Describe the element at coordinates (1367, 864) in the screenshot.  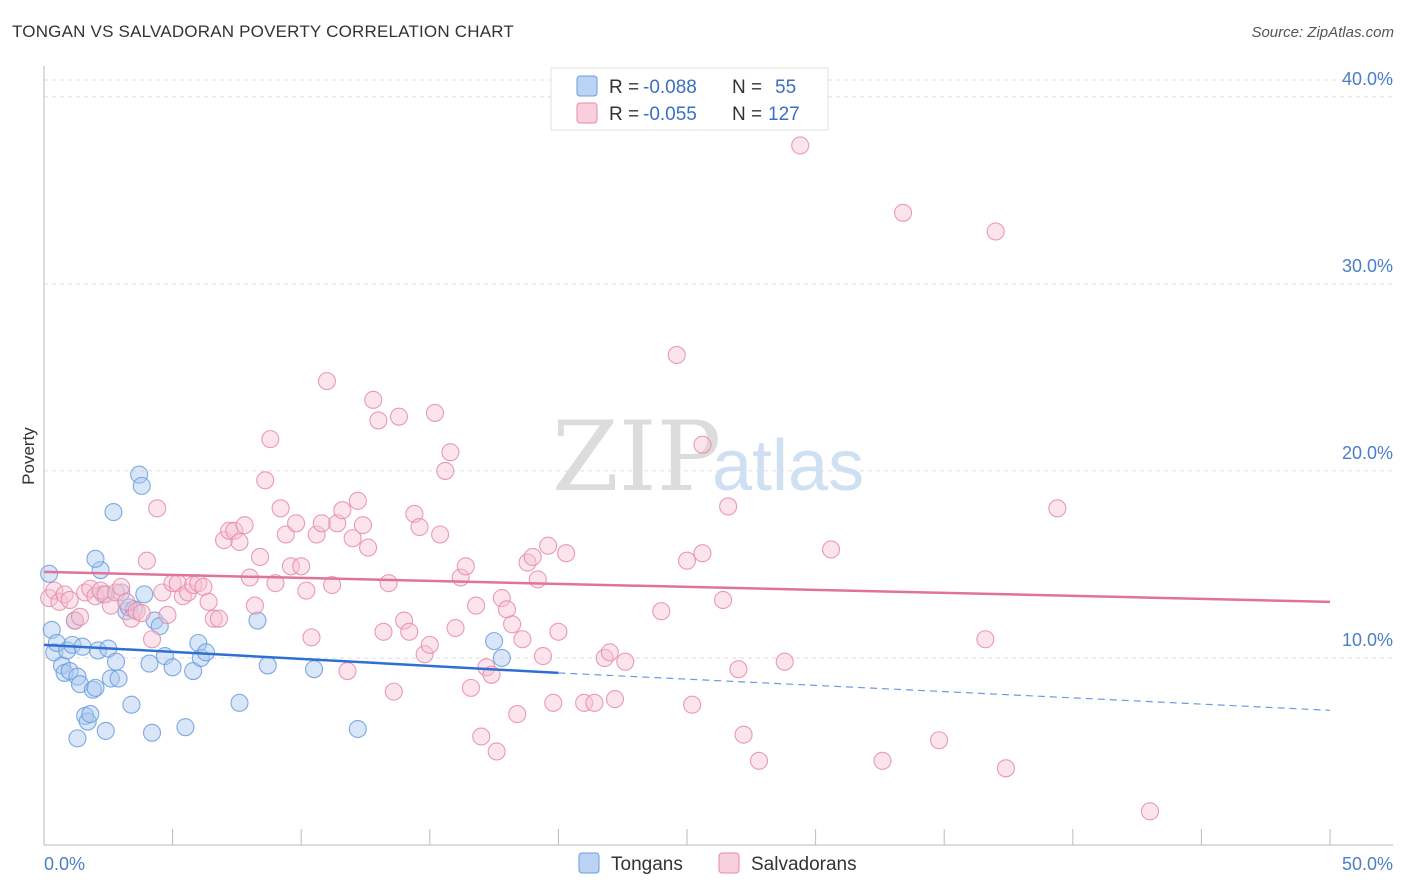
I see `x-tick-max: 50.0%` at that location.